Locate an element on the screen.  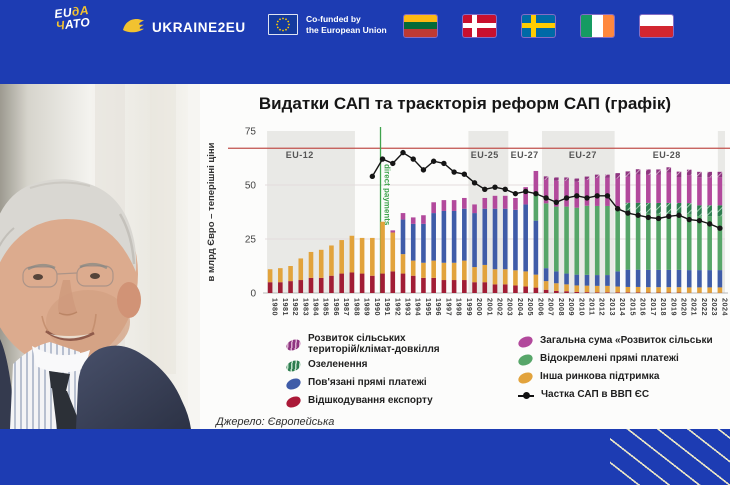
legend-item: Відшкодування експорту is located at coordinates (395, 401).